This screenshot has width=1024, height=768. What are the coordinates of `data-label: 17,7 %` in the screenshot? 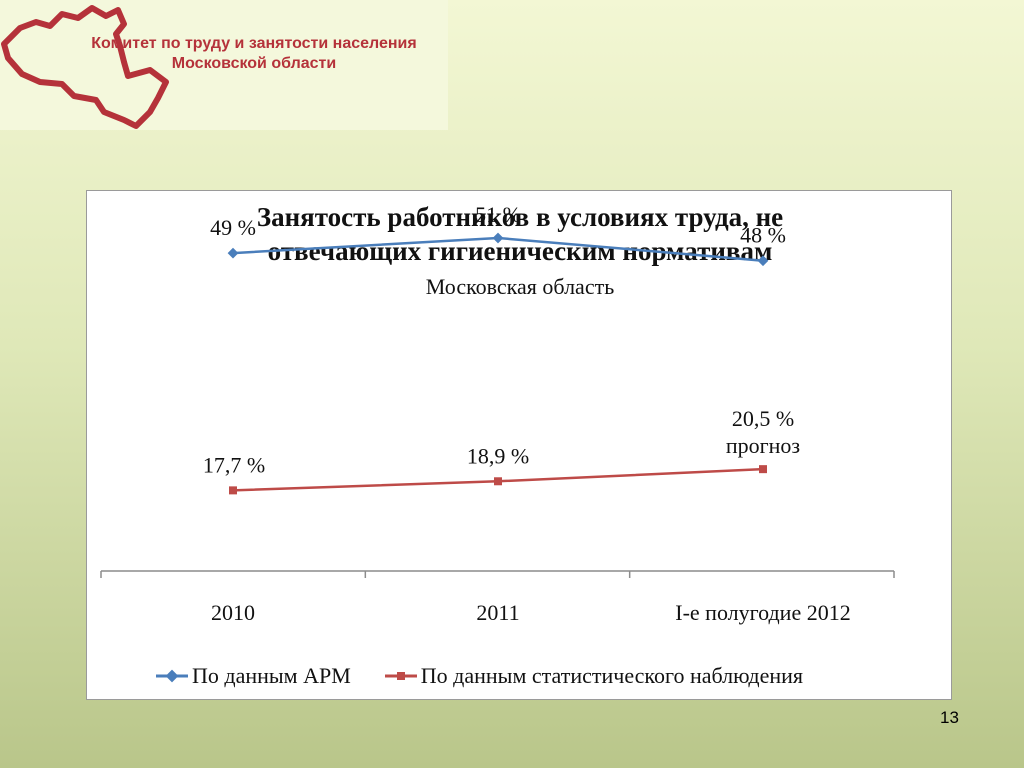 It's located at (234, 464).